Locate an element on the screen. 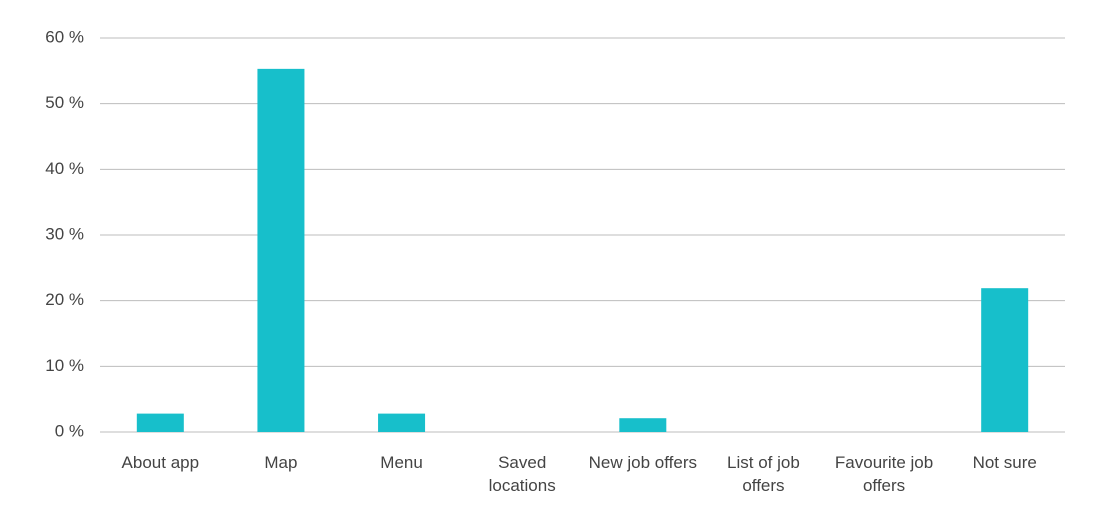  x-tick-label: Map is located at coordinates (281, 462).